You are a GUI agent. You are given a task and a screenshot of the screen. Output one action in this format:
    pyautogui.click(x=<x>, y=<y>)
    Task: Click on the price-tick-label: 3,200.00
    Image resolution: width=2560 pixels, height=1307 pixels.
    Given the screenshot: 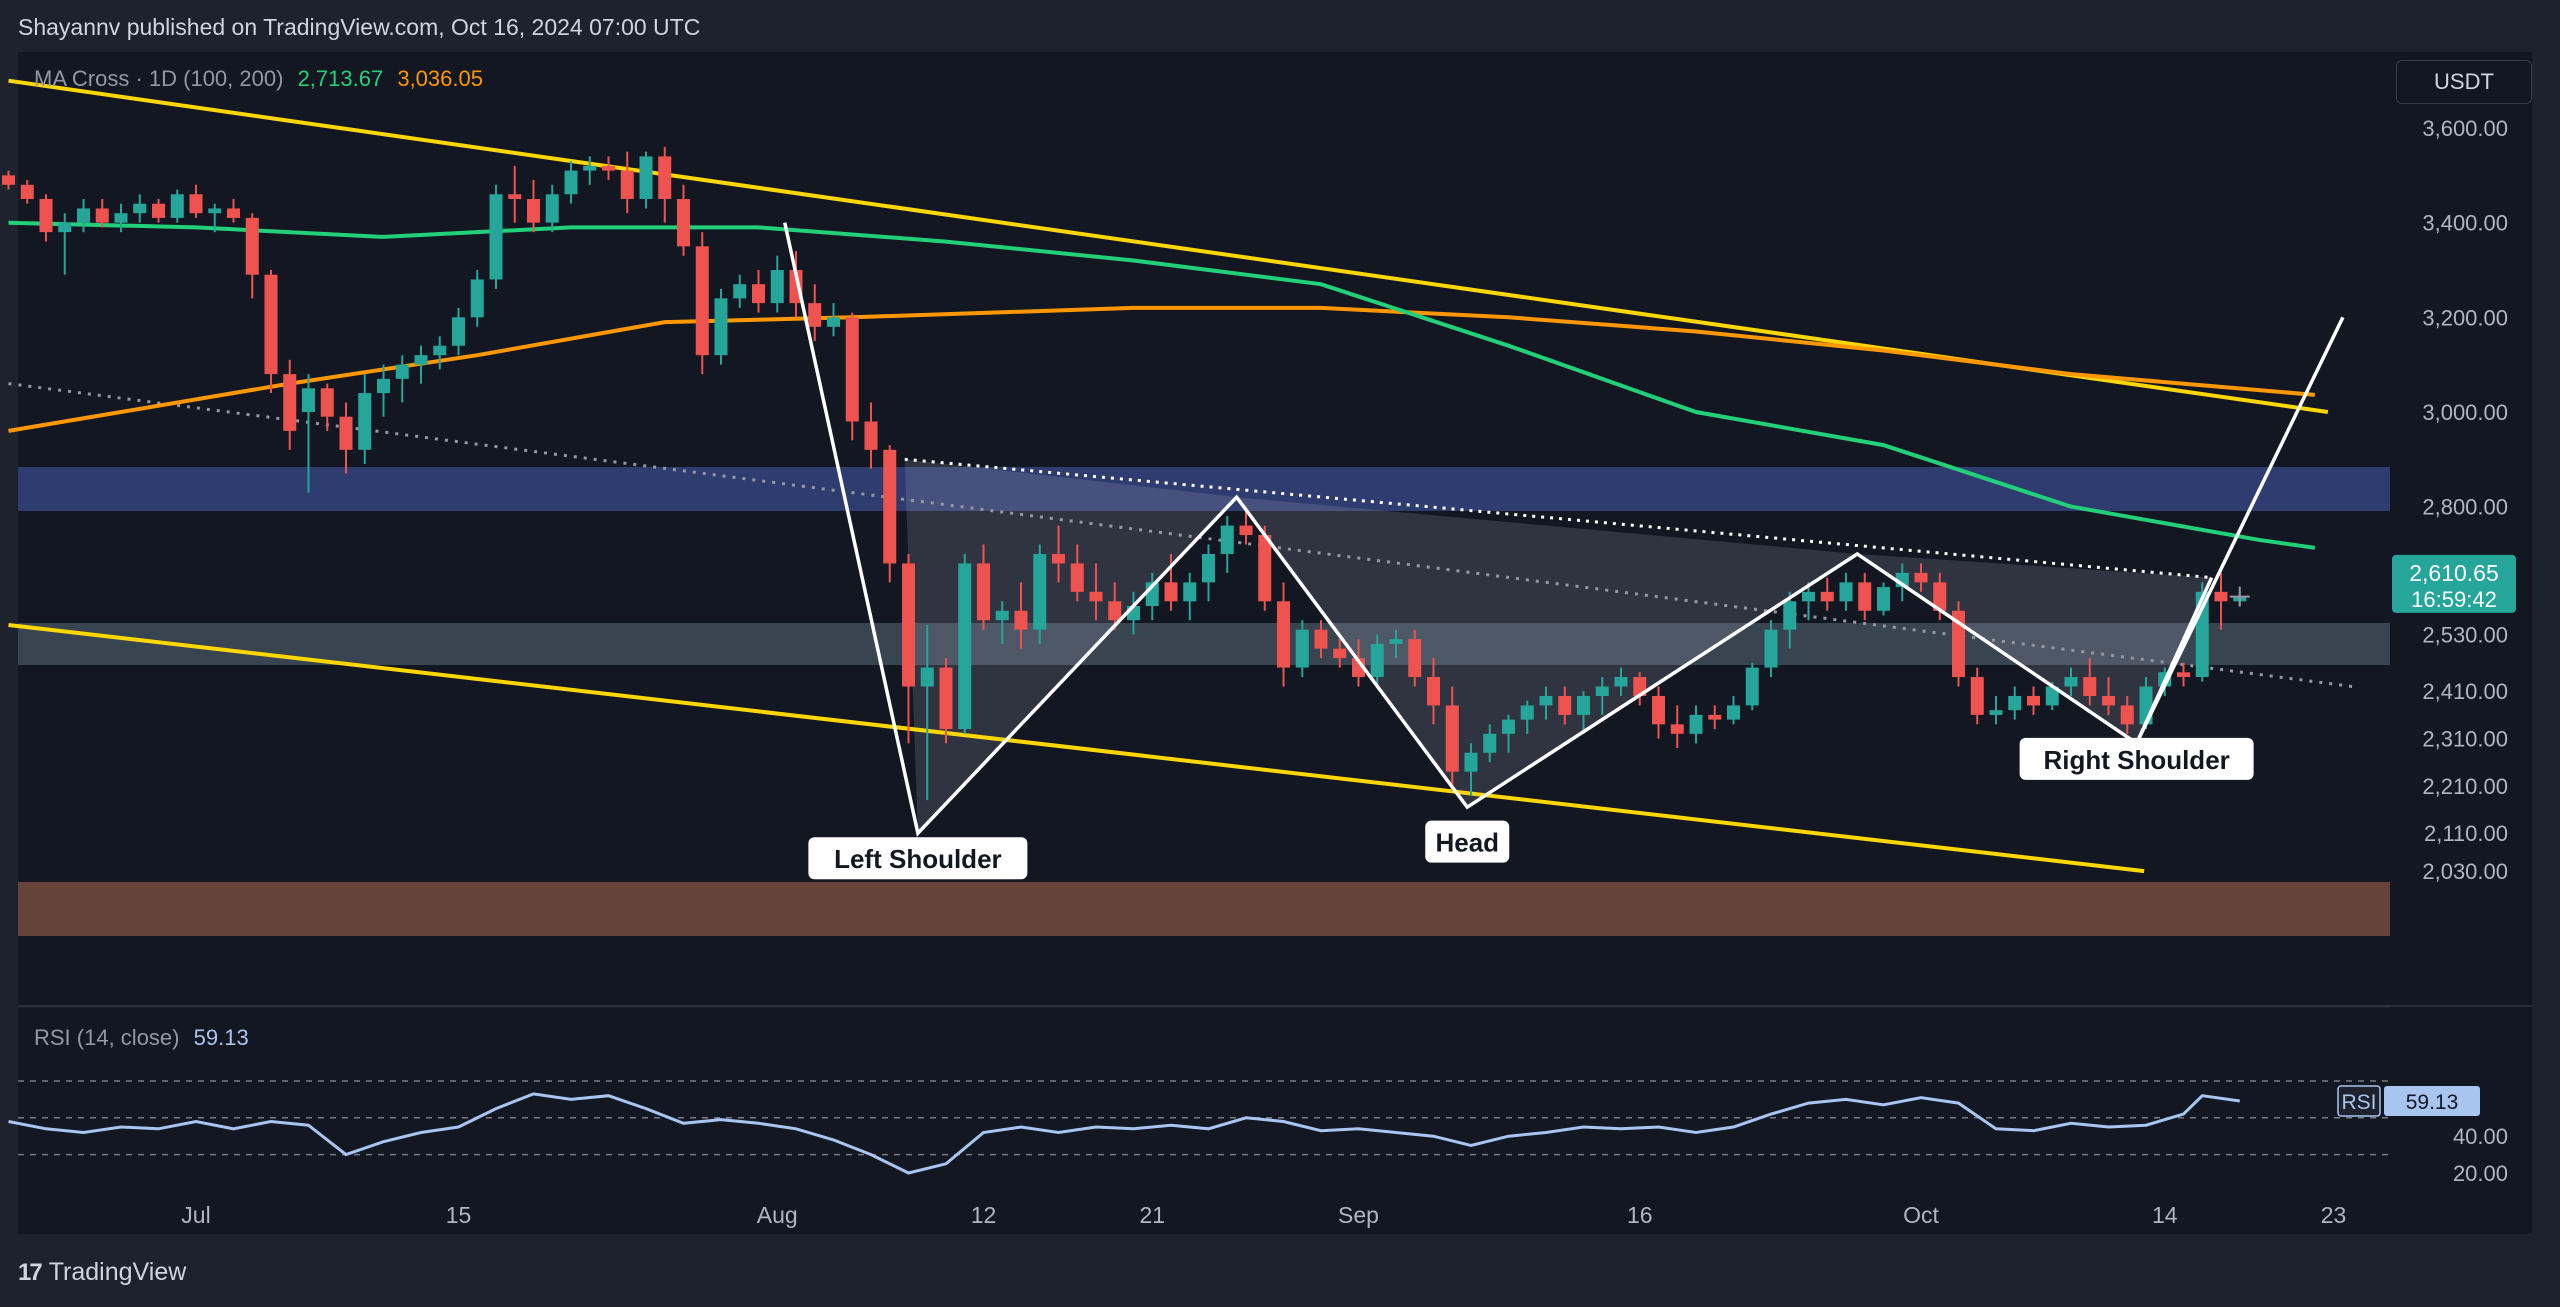 What is the action you would take?
    pyautogui.click(x=2465, y=317)
    